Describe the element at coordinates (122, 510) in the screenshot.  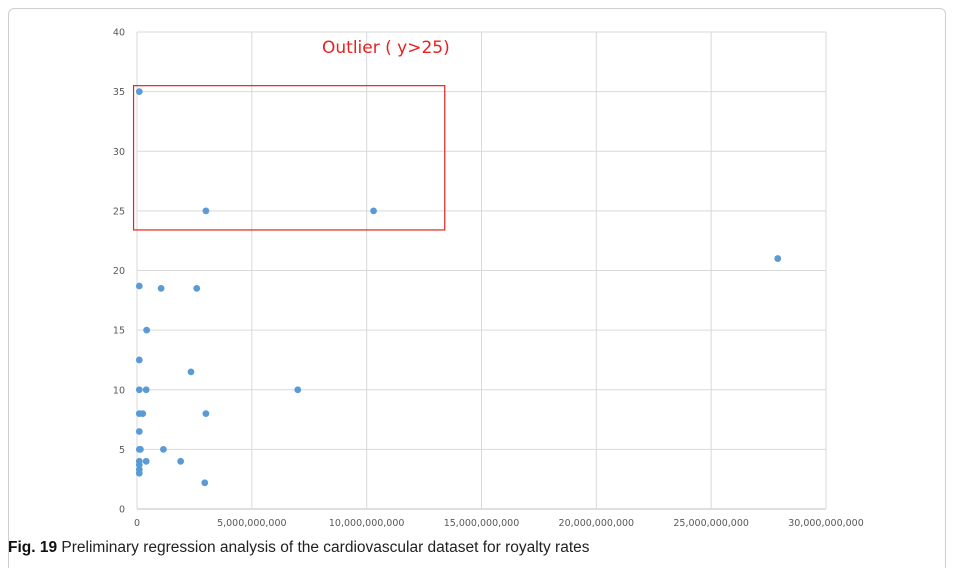
I see `y-tick-label: 0` at that location.